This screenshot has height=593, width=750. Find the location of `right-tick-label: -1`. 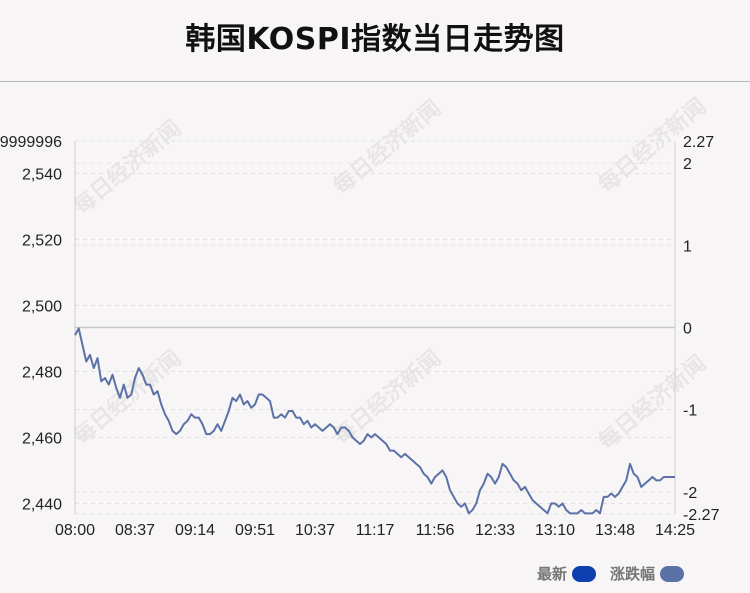

right-tick-label: -1 is located at coordinates (690, 411).